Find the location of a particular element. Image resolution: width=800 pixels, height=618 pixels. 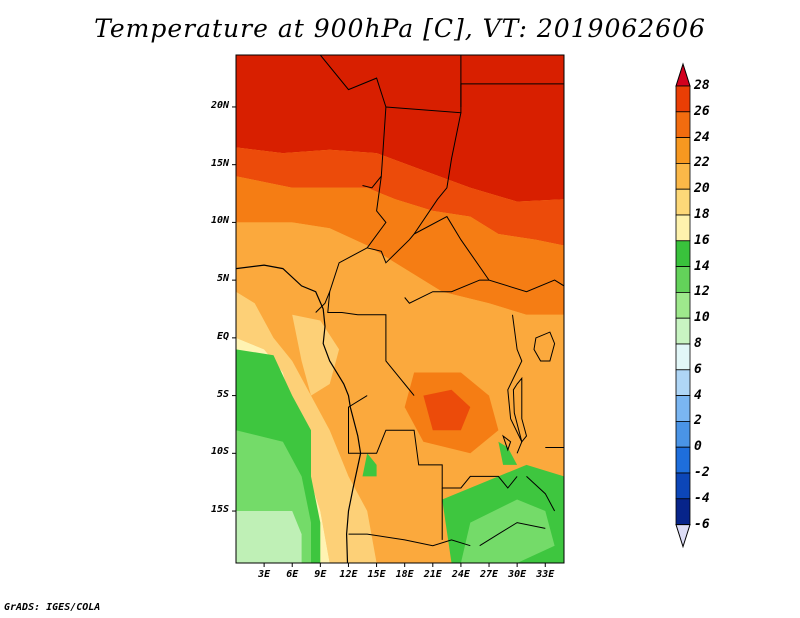

lon-tick-label: 24E is located at coordinates (460, 574).